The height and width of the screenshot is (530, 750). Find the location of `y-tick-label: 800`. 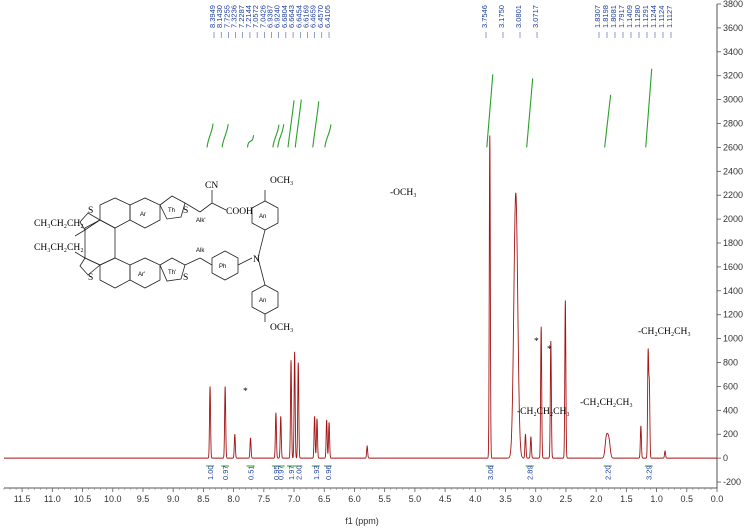

y-tick-label: 800 is located at coordinates (730, 363).